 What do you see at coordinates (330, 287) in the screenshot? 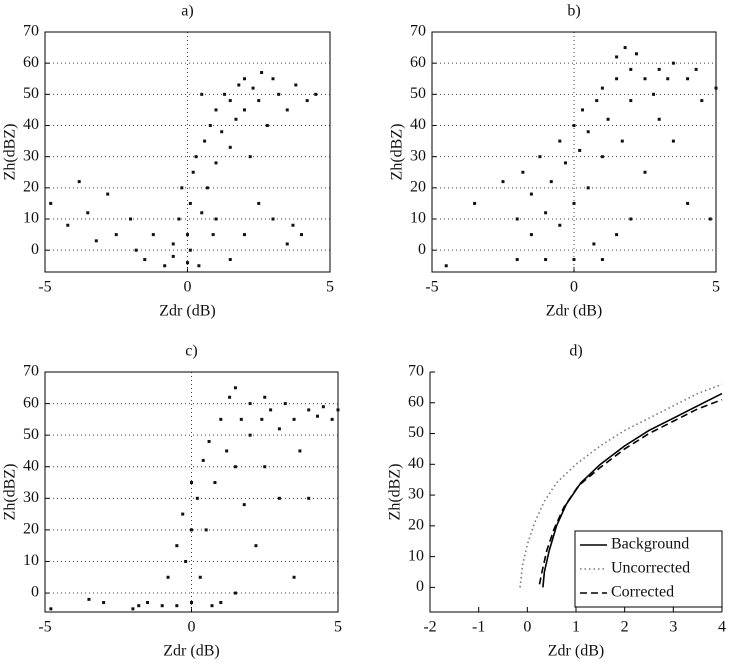
I see `x-tick-label: 5` at bounding box center [330, 287].